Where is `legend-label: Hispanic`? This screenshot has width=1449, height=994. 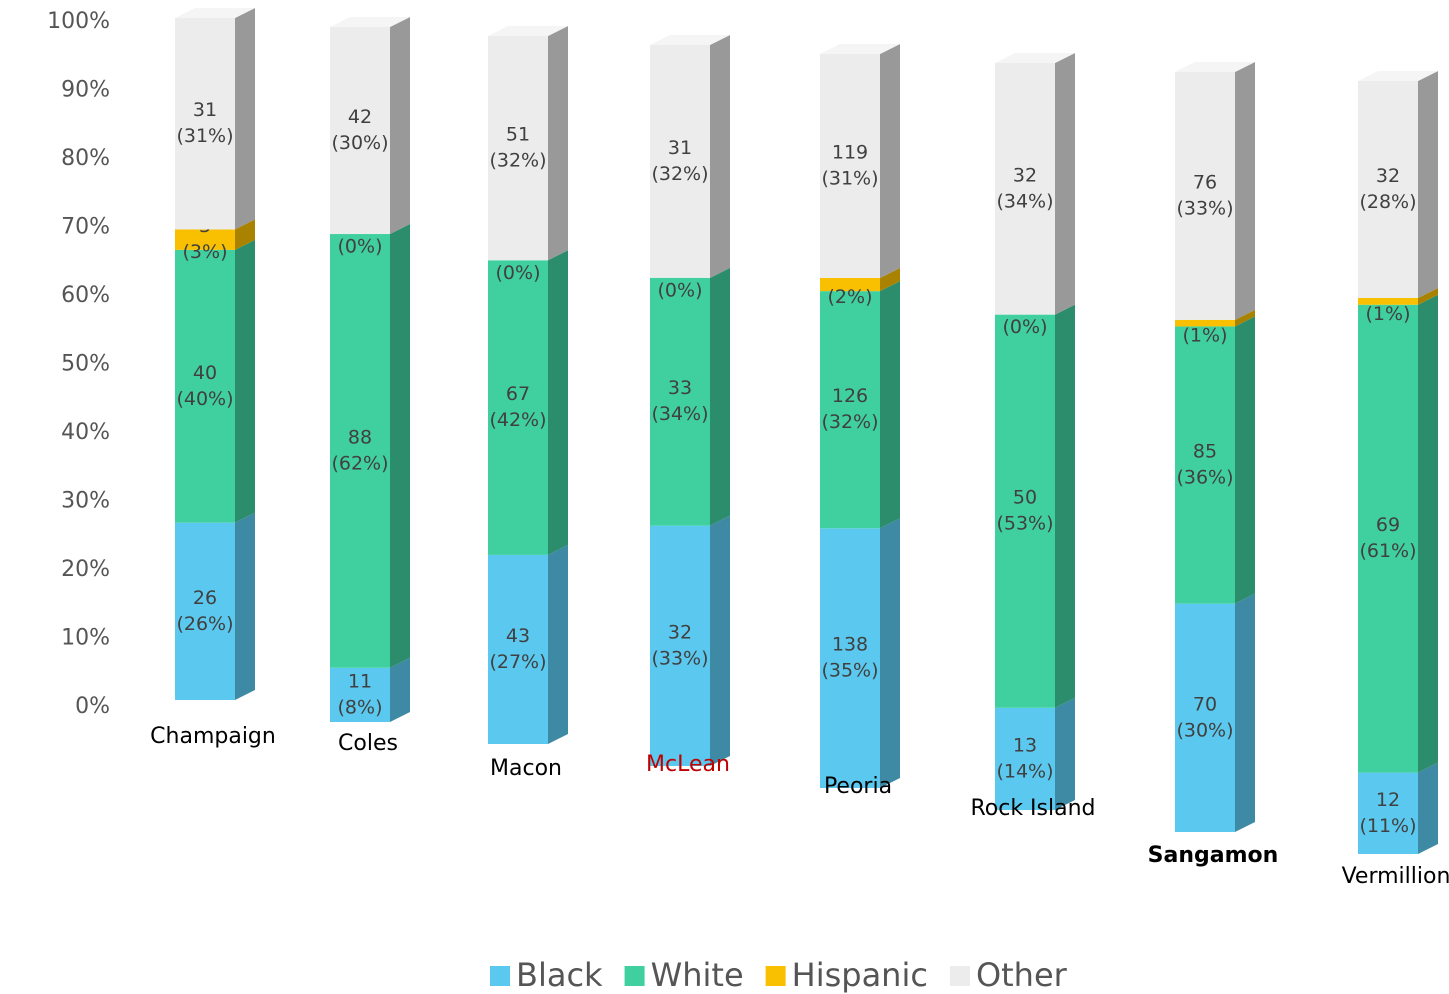 legend-label: Hispanic is located at coordinates (860, 975).